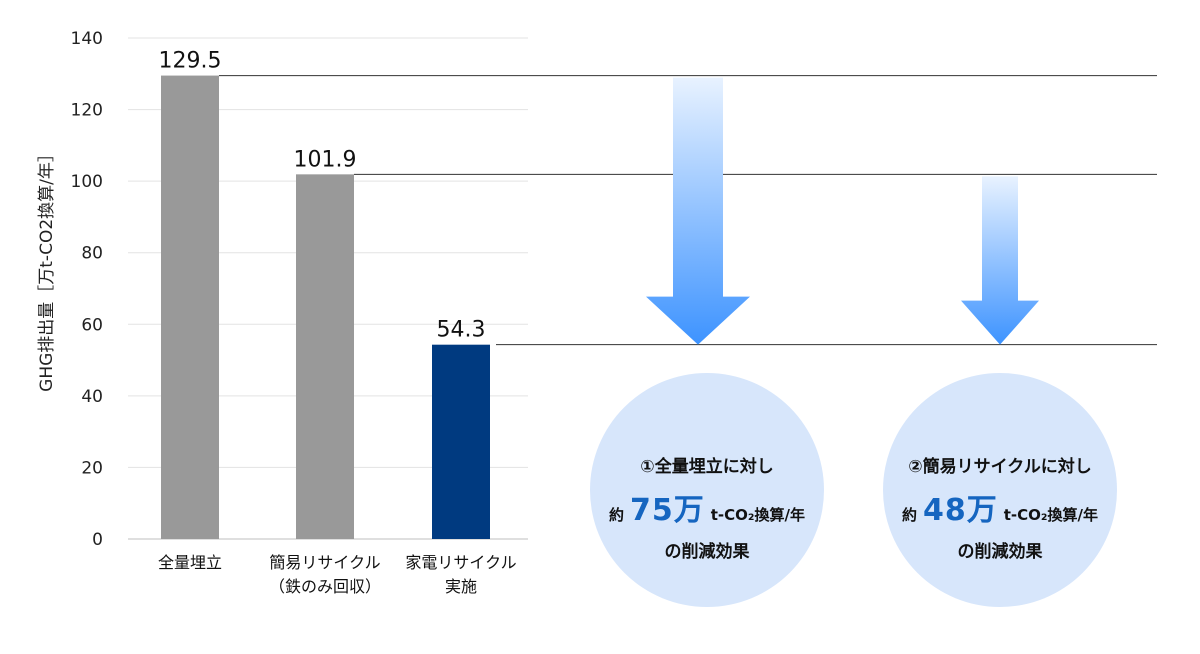 Image resolution: width=1200 pixels, height=654 pixels. I want to click on y-tick-label: 0, so click(97, 540).